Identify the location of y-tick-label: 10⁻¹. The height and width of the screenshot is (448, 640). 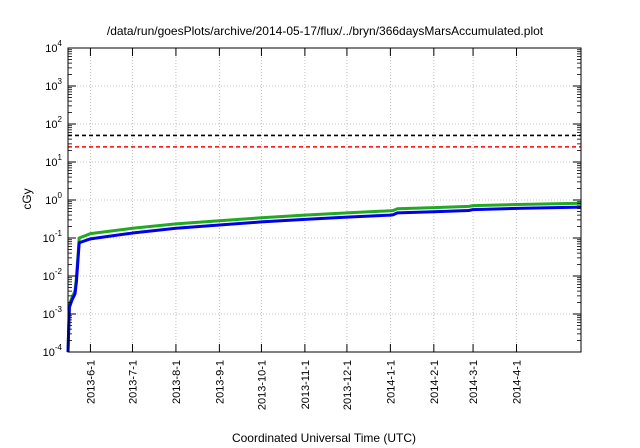
(53, 237).